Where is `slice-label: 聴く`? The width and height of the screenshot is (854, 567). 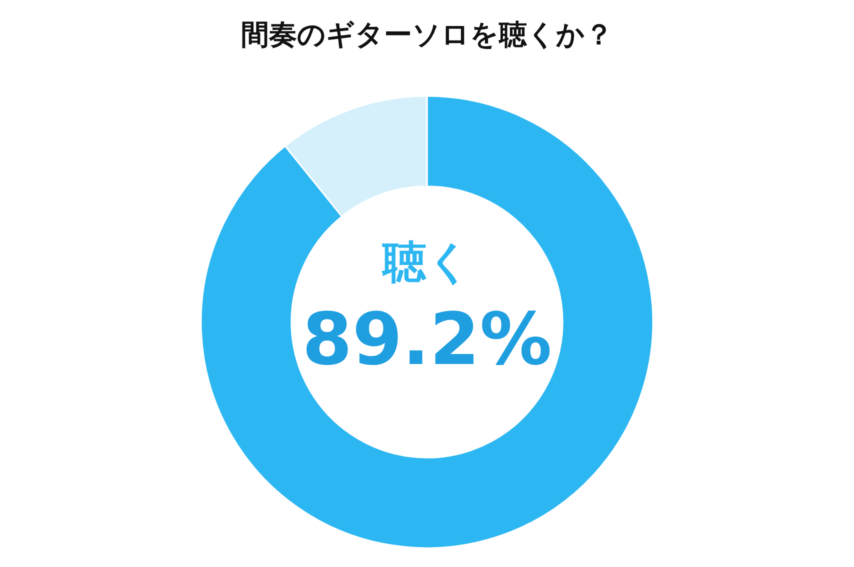 slice-label: 聴く is located at coordinates (426, 262).